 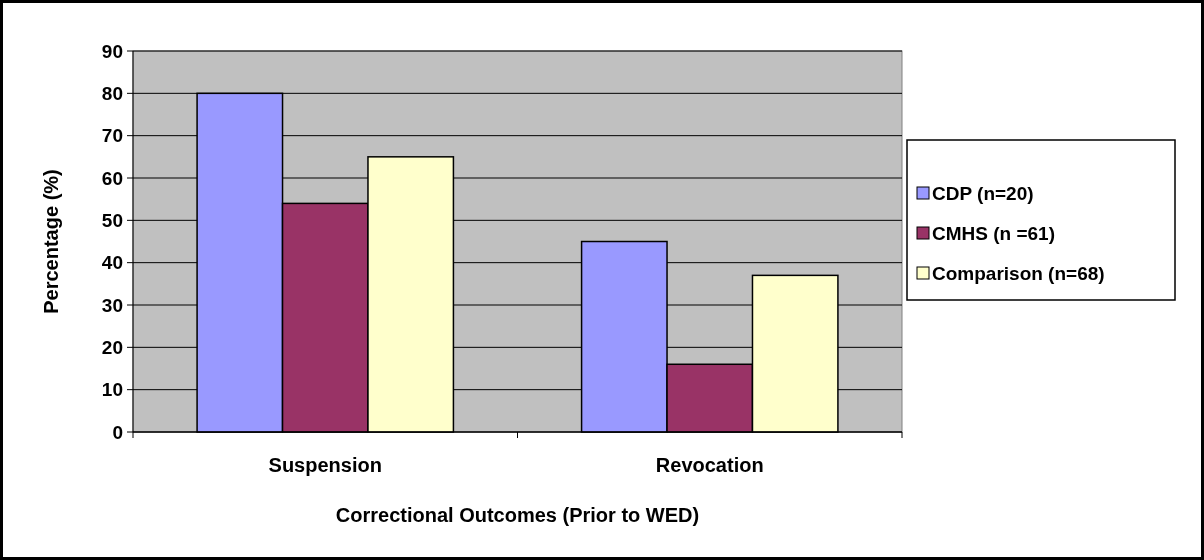 What do you see at coordinates (517, 515) in the screenshot?
I see `x-axis-title: Correctional Outcomes (Prior to WED)` at bounding box center [517, 515].